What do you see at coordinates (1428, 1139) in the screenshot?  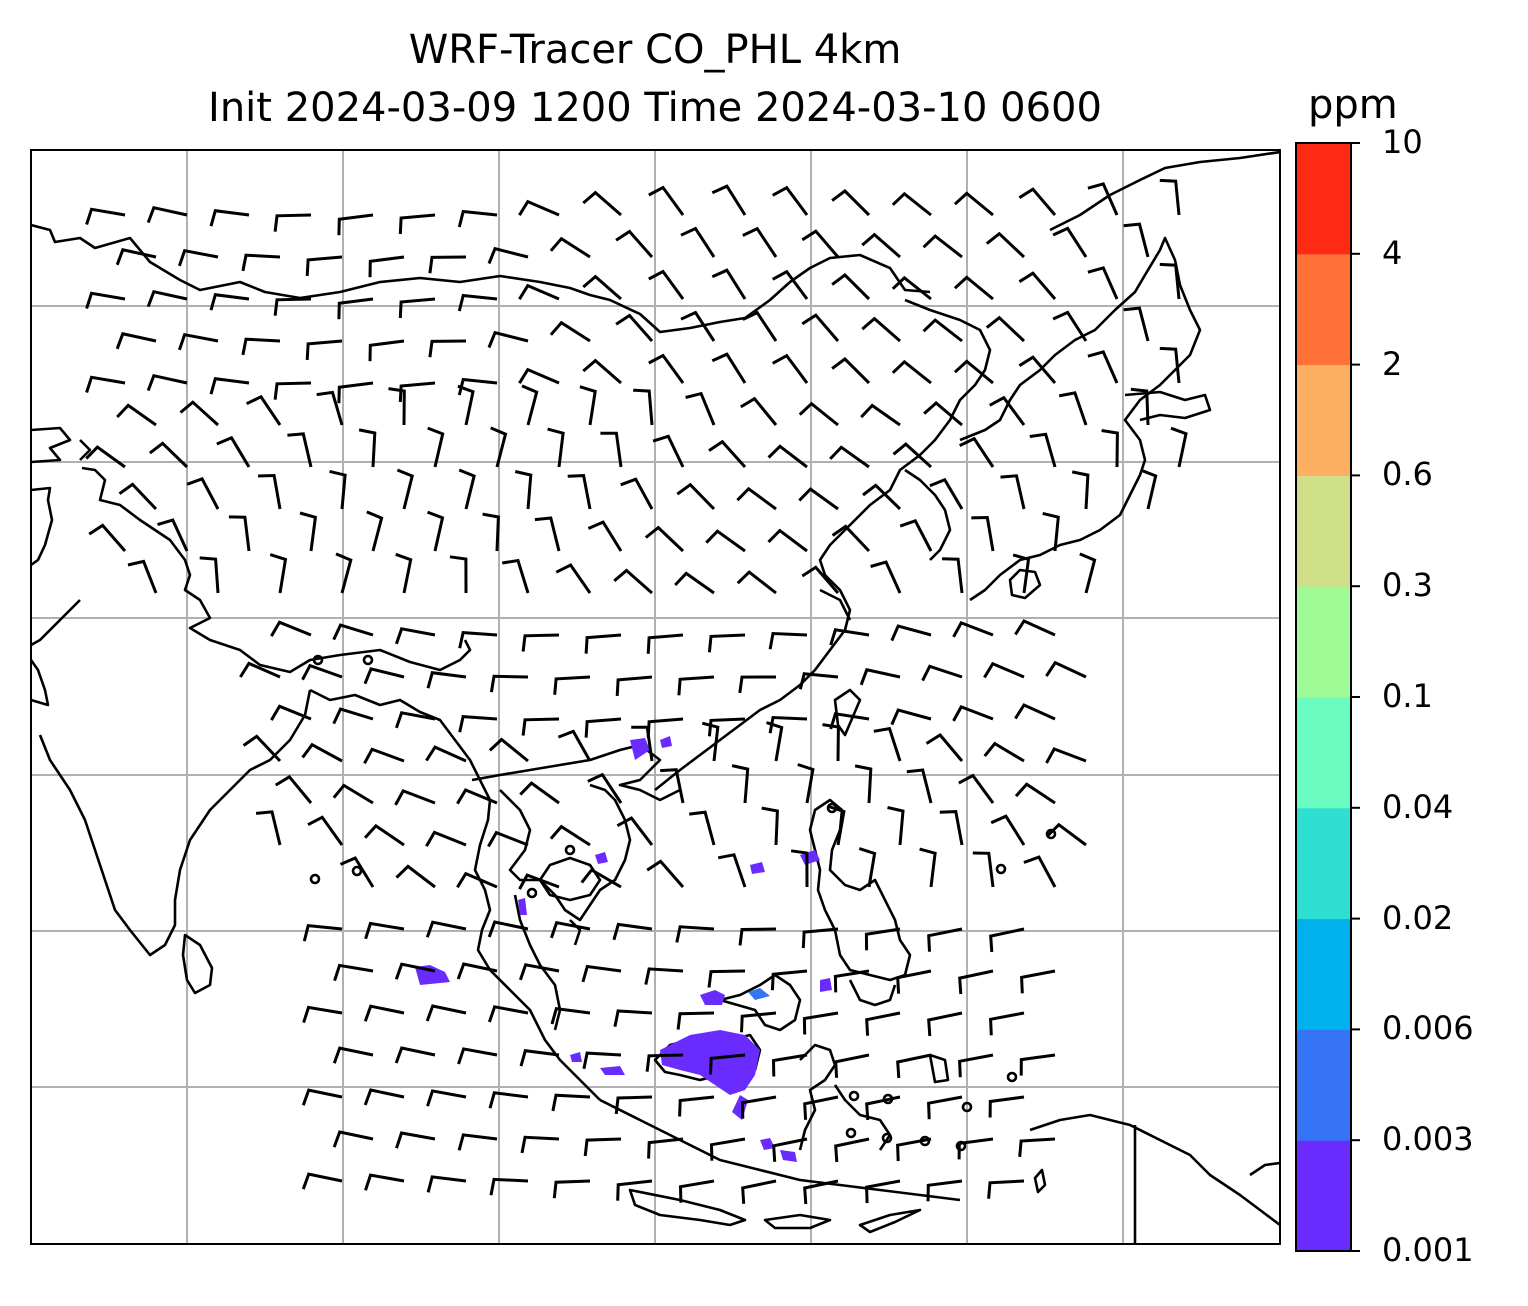 I see `colorbar-tick-label: 0.003` at bounding box center [1428, 1139].